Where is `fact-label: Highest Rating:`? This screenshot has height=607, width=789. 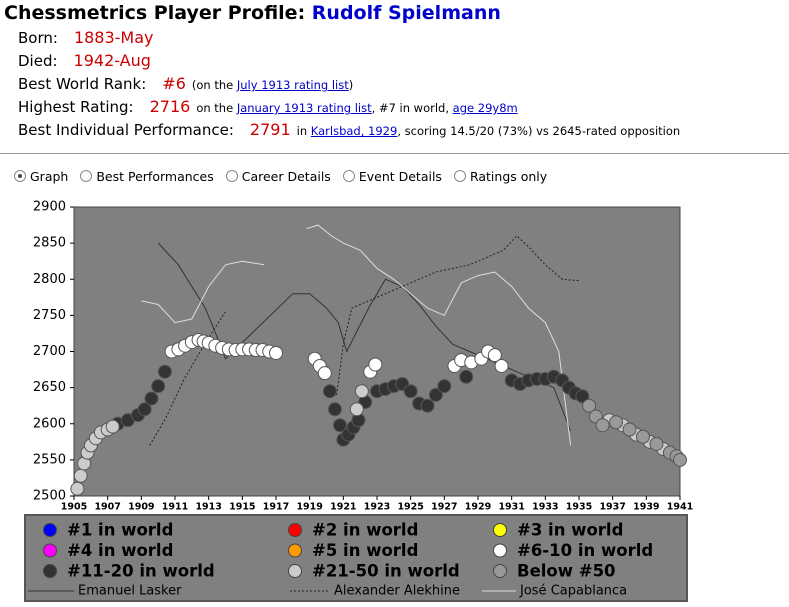
fact-label: Highest Rating: is located at coordinates (76, 107).